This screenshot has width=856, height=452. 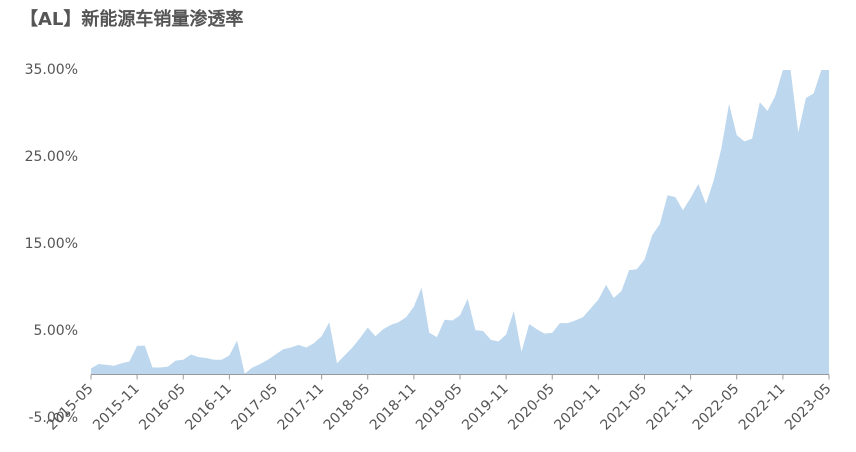 What do you see at coordinates (162, 407) in the screenshot?
I see `x-tick-label: 2016-05` at bounding box center [162, 407].